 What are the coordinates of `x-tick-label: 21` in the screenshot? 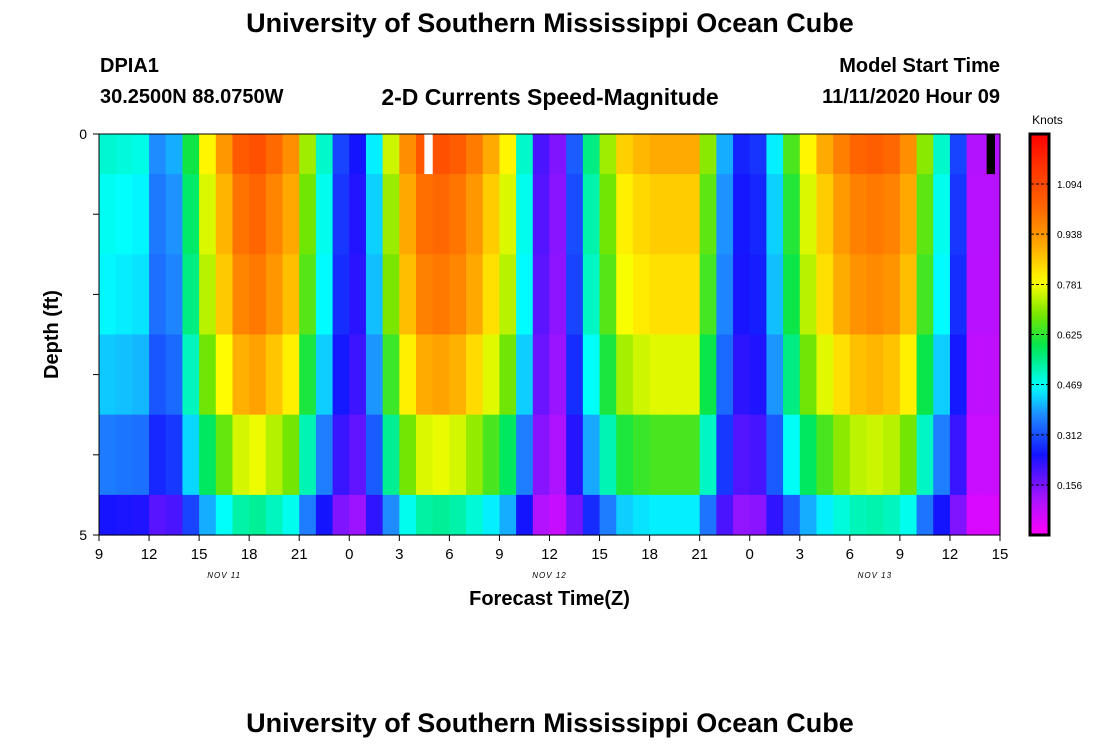 It's located at (299, 554).